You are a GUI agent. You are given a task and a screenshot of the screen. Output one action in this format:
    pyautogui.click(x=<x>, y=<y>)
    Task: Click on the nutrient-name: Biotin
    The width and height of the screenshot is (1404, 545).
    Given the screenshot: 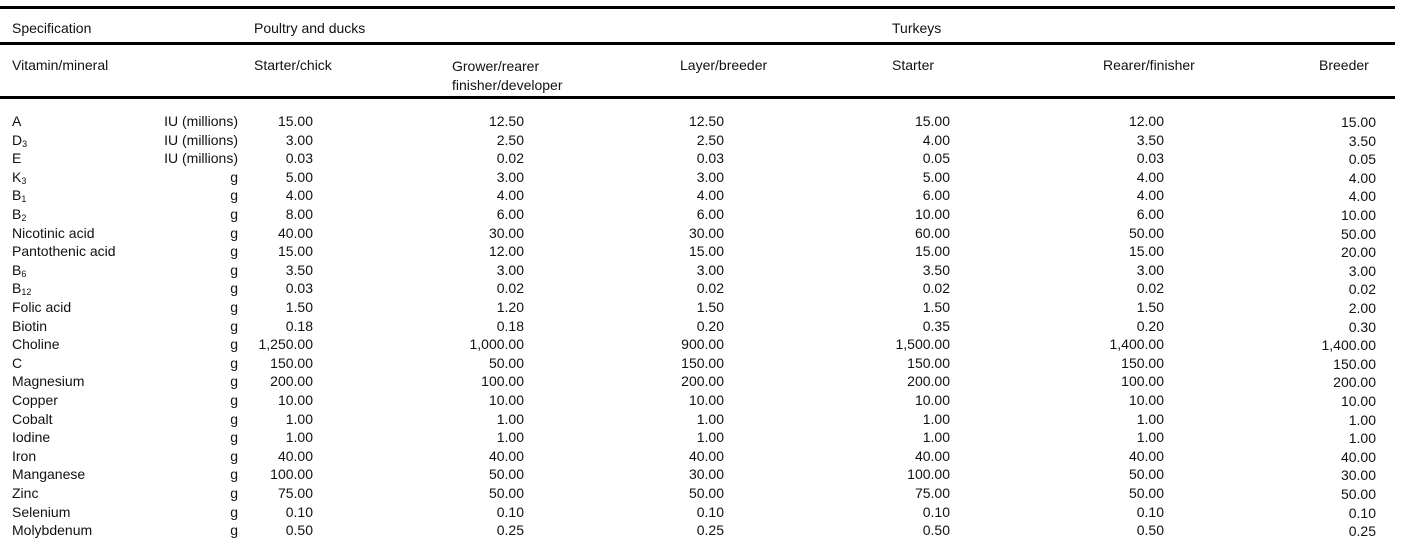 What is the action you would take?
    pyautogui.click(x=29, y=326)
    